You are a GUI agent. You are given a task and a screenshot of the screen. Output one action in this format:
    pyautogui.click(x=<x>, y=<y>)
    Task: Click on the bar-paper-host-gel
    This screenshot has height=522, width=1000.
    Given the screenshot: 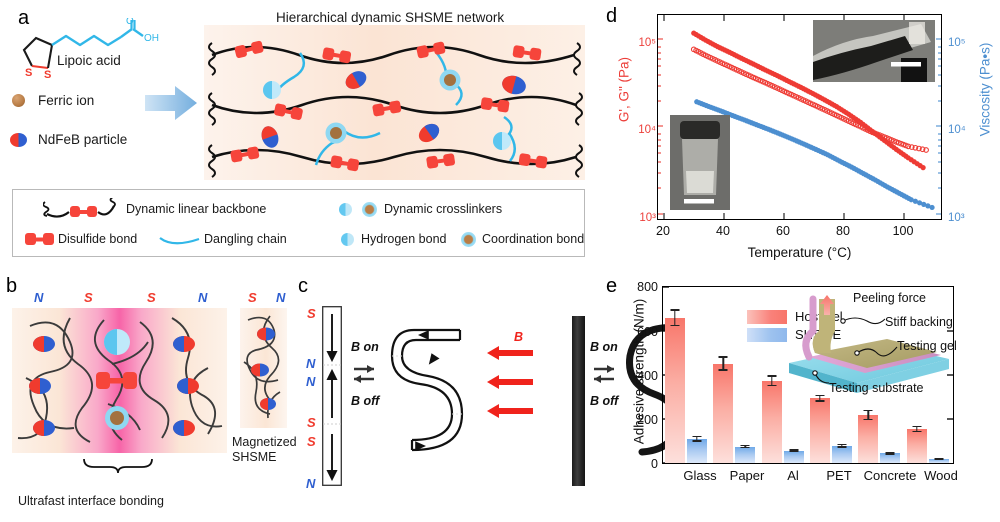 What is the action you would take?
    pyautogui.click(x=723, y=413)
    